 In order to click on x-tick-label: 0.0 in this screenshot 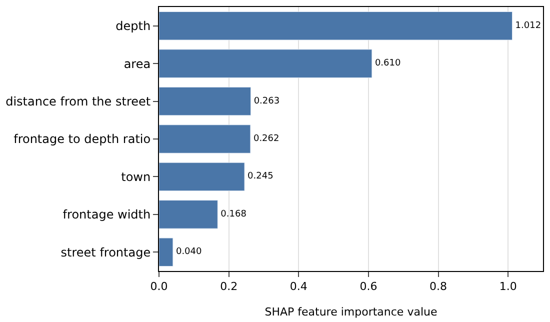, I will do `click(159, 287)`.